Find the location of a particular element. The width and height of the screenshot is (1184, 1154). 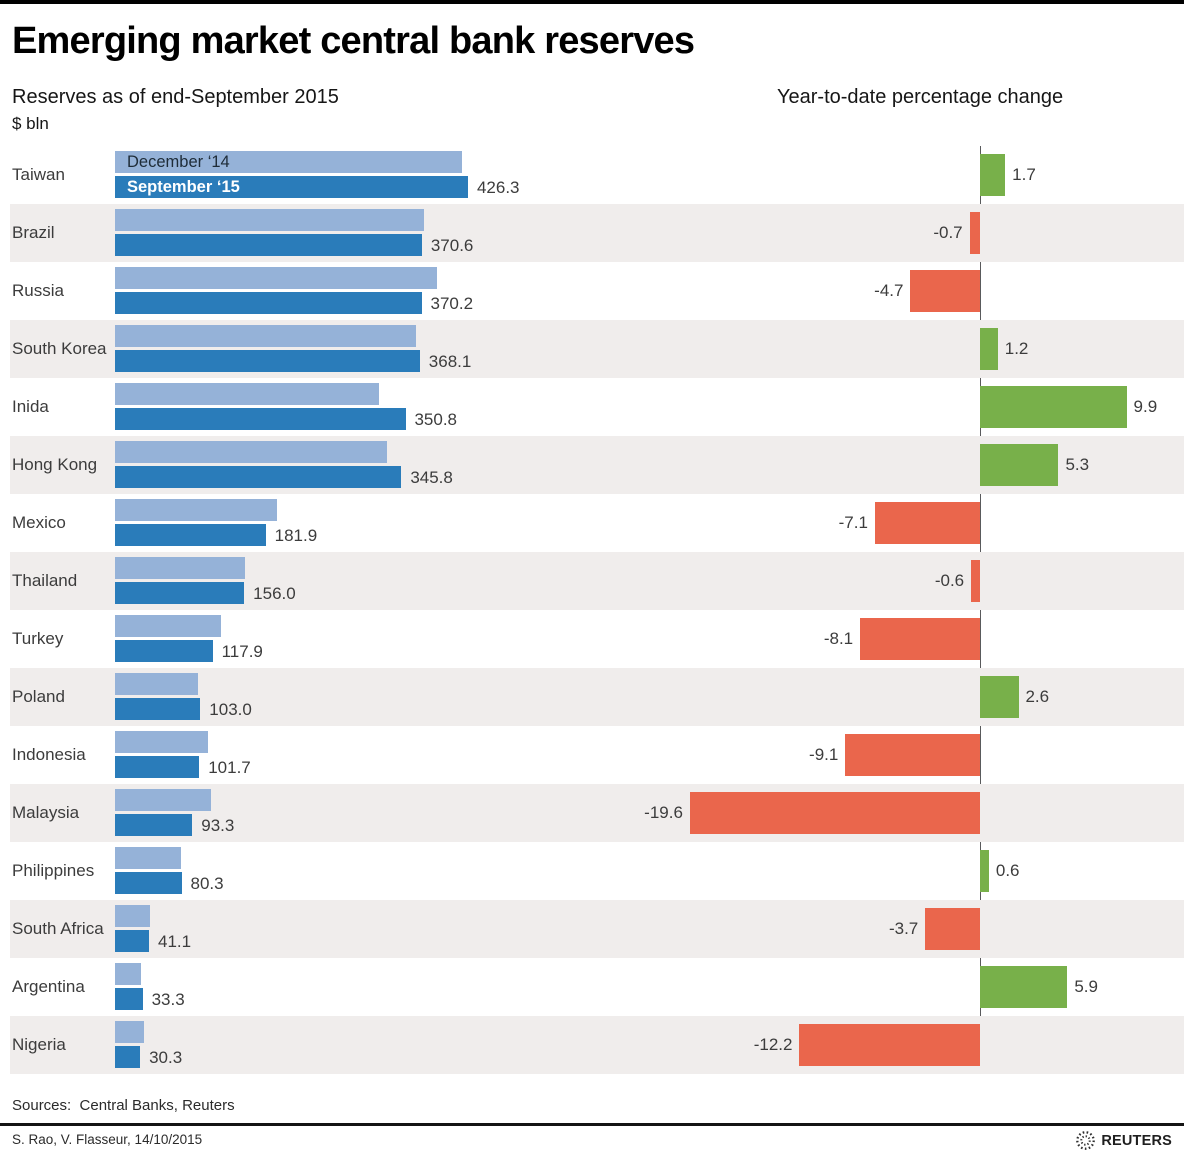

reserve-value-label: 426.3 is located at coordinates (498, 187).